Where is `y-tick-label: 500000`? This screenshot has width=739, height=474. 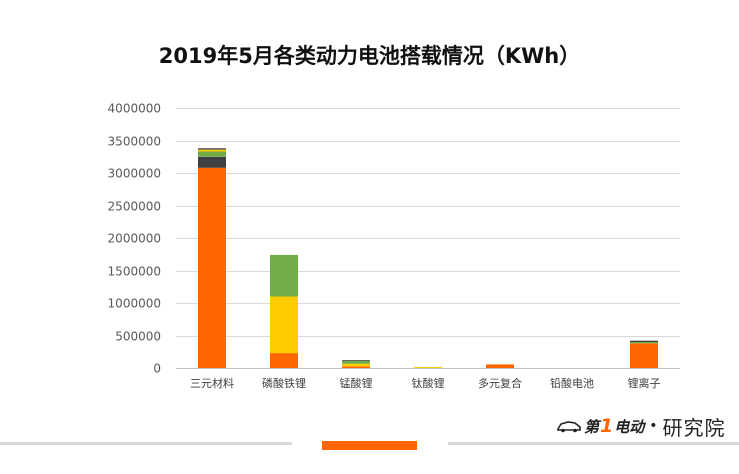
y-tick-label: 500000 is located at coordinates (138, 337).